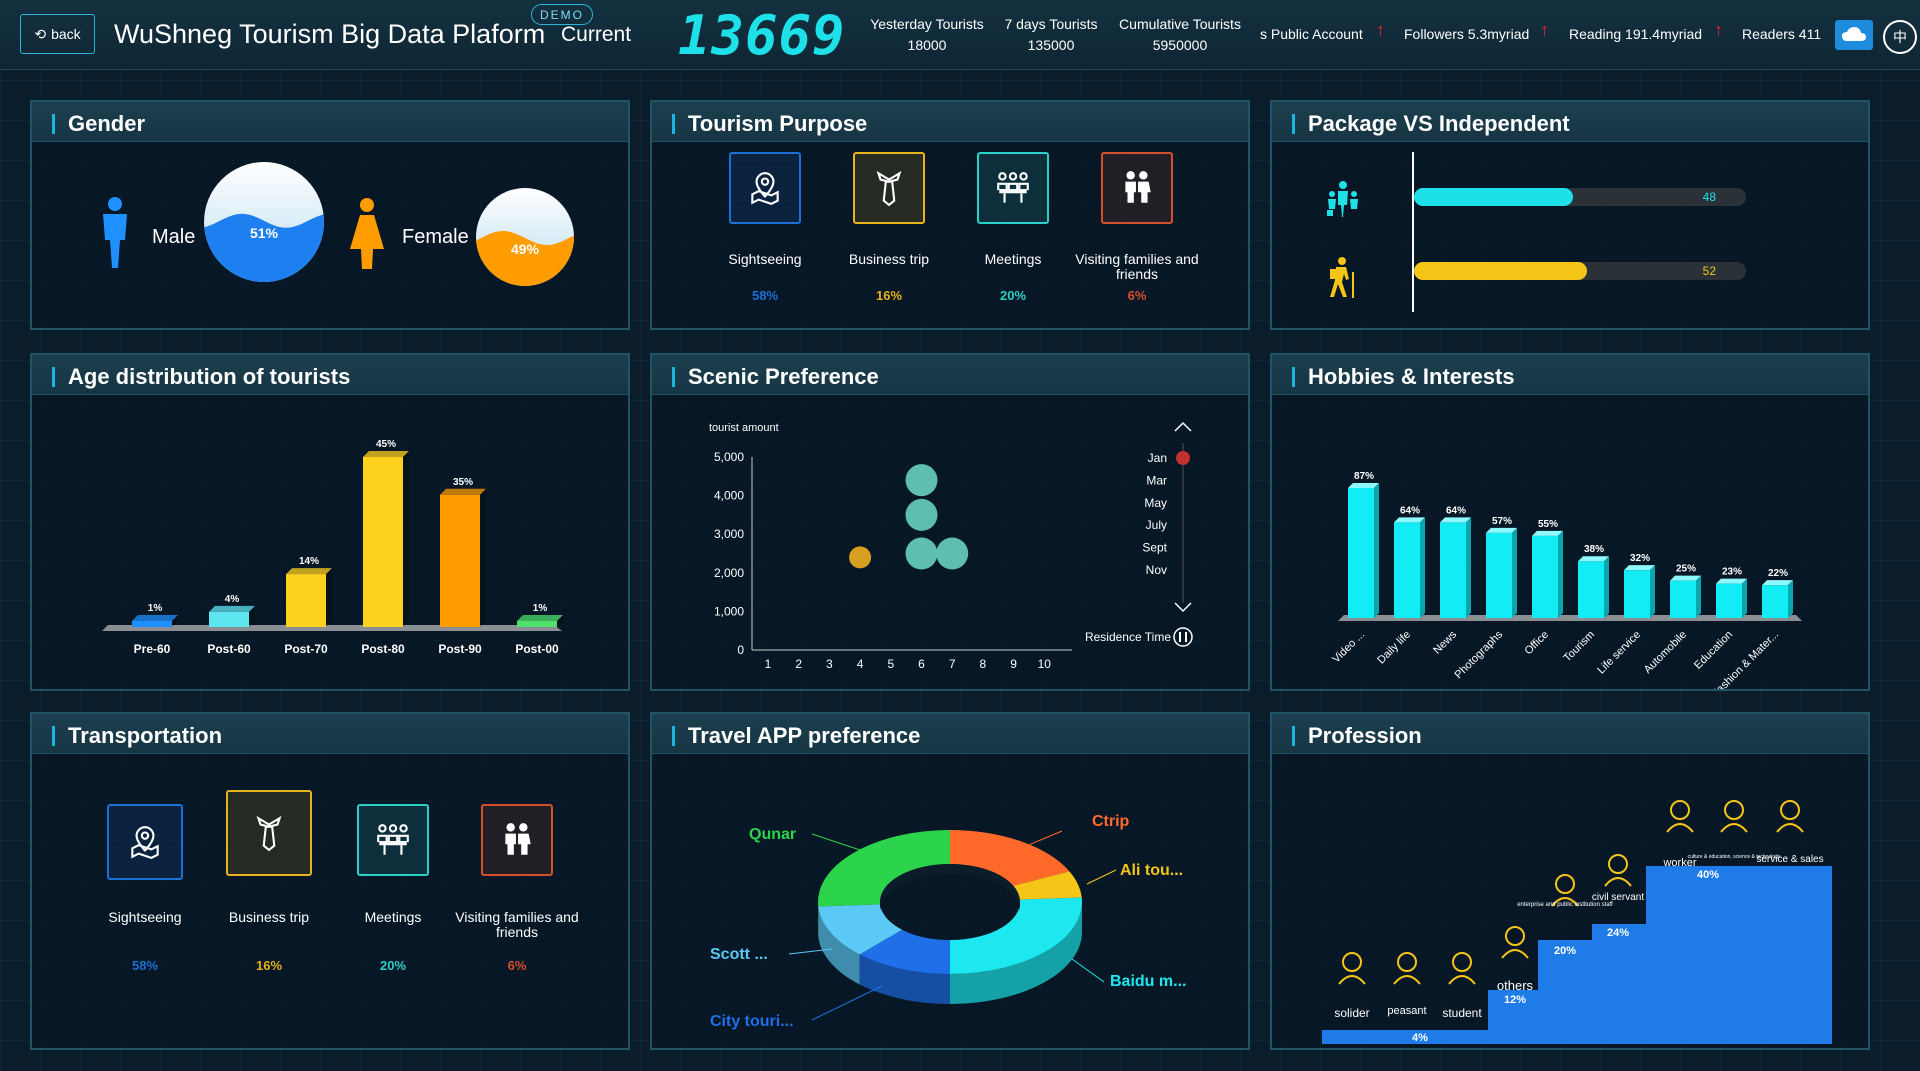 Image resolution: width=1920 pixels, height=1071 pixels. What do you see at coordinates (1365, 735) in the screenshot?
I see `panel-title: Profession` at bounding box center [1365, 735].